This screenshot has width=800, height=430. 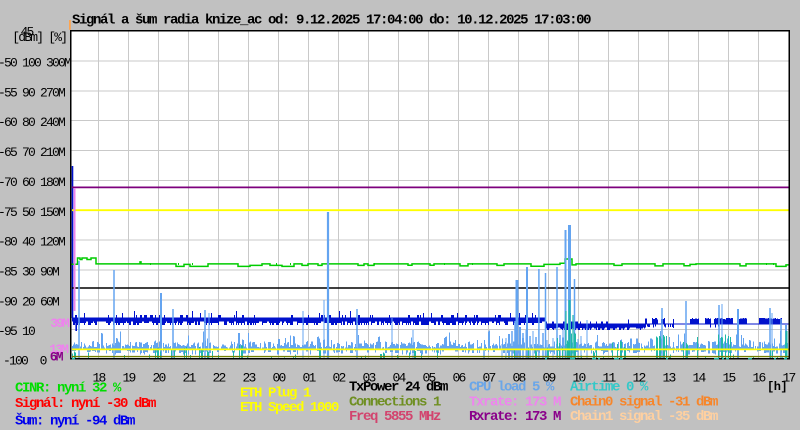 I want to click on svg-text: -65 70 210M, so click(x=32, y=152).